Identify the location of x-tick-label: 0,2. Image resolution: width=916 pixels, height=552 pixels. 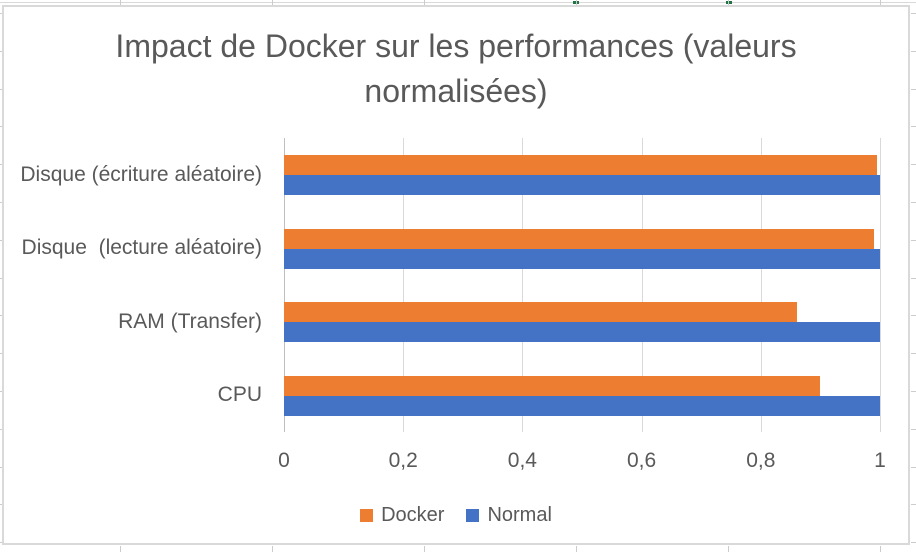
(403, 460).